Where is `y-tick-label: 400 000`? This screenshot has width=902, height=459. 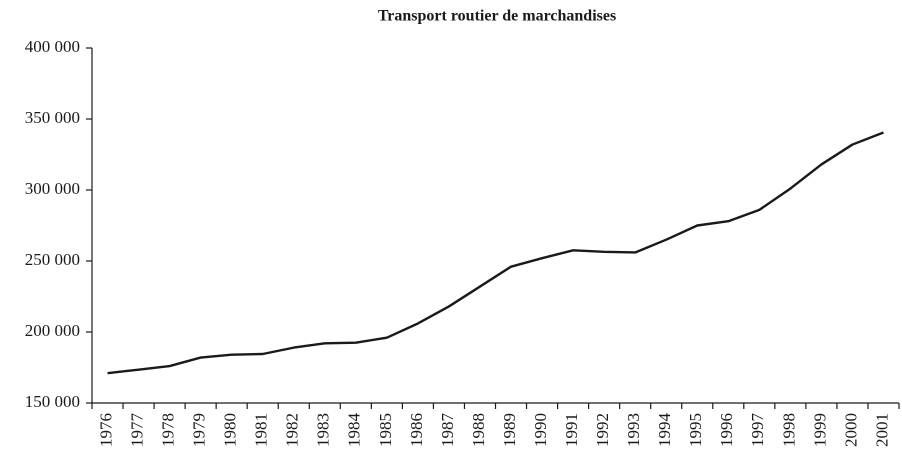
y-tick-label: 400 000 is located at coordinates (52, 46).